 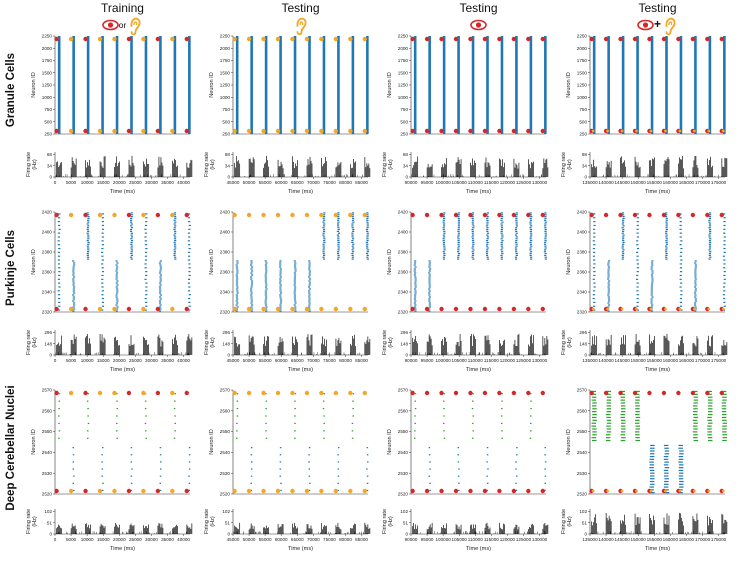 I want to click on x-tick-label: 140000, so click(x=606, y=360).